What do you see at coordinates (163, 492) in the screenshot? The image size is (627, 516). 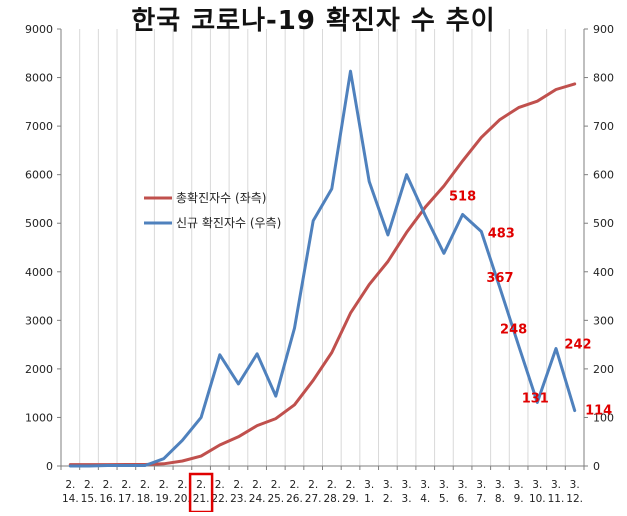 I see `x-tick-label: 2. 19.` at bounding box center [163, 492].